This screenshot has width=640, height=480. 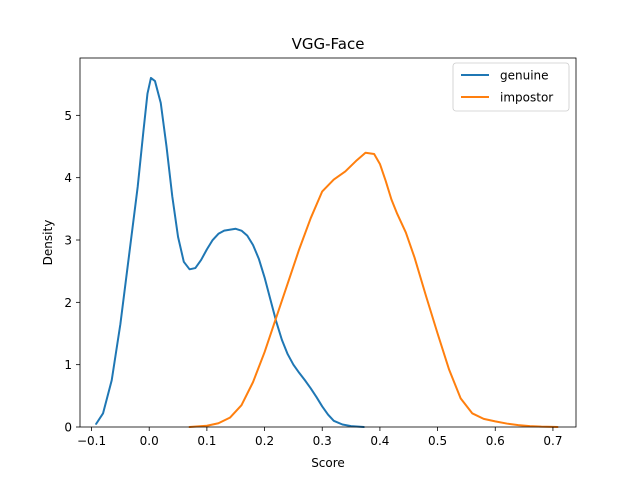 What do you see at coordinates (511, 87) in the screenshot?
I see `legend: genuine impostor` at bounding box center [511, 87].